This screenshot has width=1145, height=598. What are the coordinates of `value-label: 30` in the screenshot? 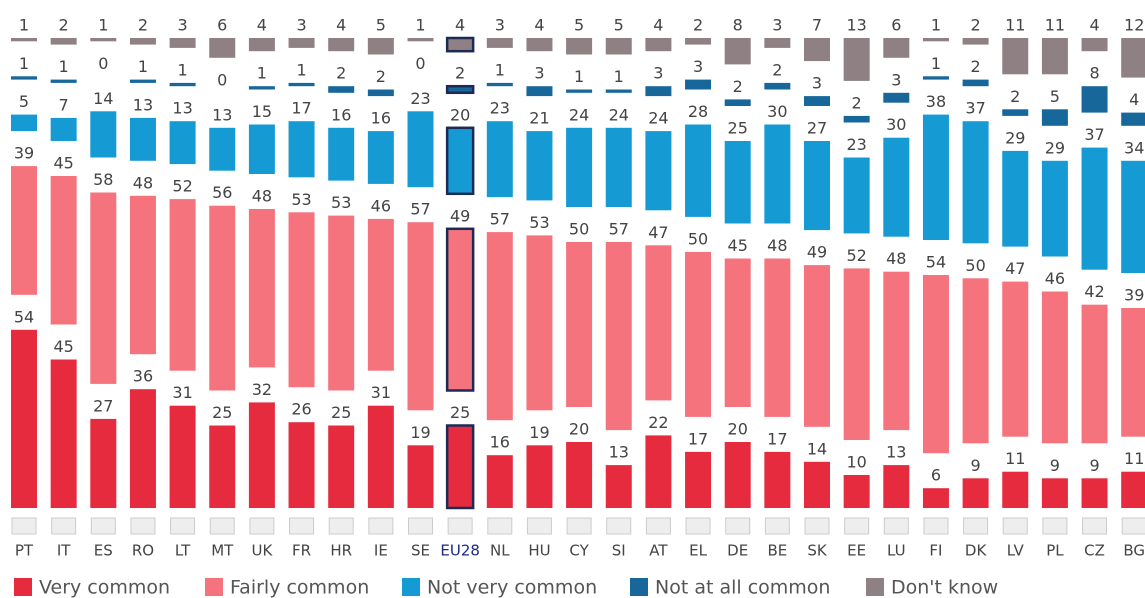 It's located at (896, 124).